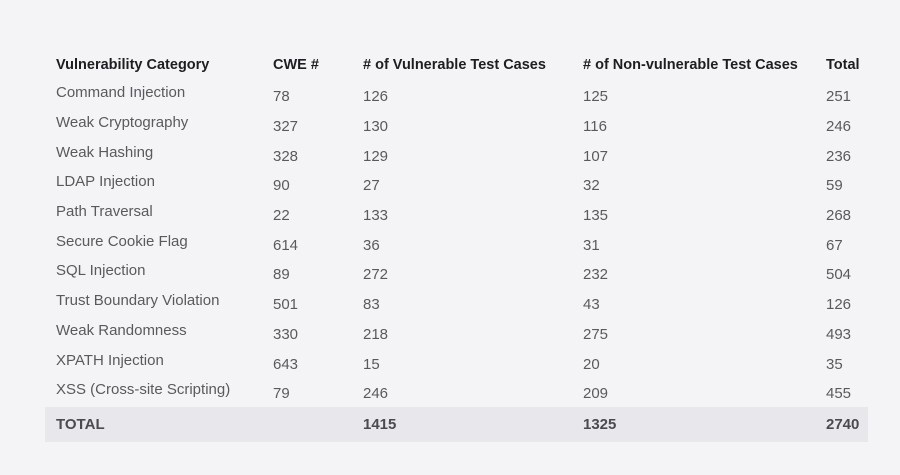  Describe the element at coordinates (456, 303) in the screenshot. I see `table-row: Trust Boundary Violation 501 83 43 126` at that location.